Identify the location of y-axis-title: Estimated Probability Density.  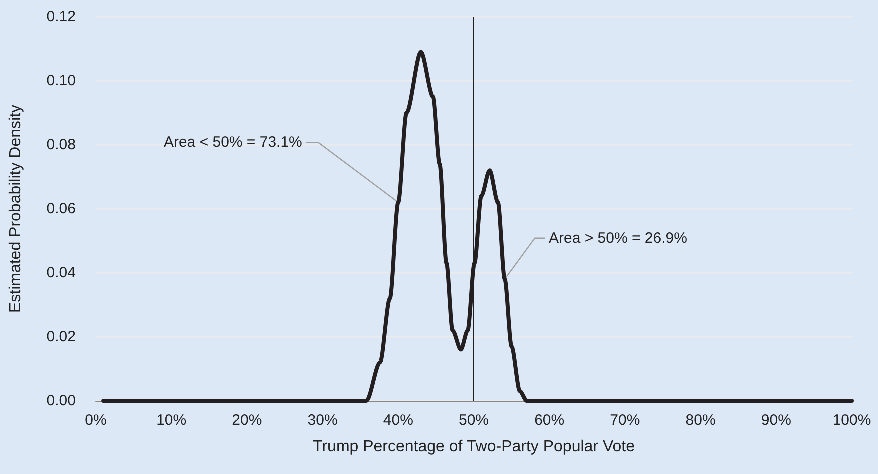
(16, 209).